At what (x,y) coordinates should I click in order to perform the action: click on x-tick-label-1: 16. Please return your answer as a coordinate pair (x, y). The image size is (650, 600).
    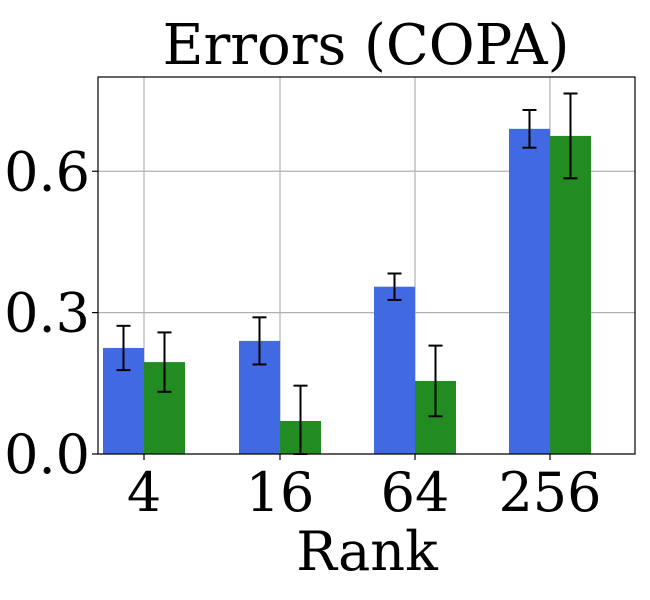
    Looking at the image, I should click on (280, 492).